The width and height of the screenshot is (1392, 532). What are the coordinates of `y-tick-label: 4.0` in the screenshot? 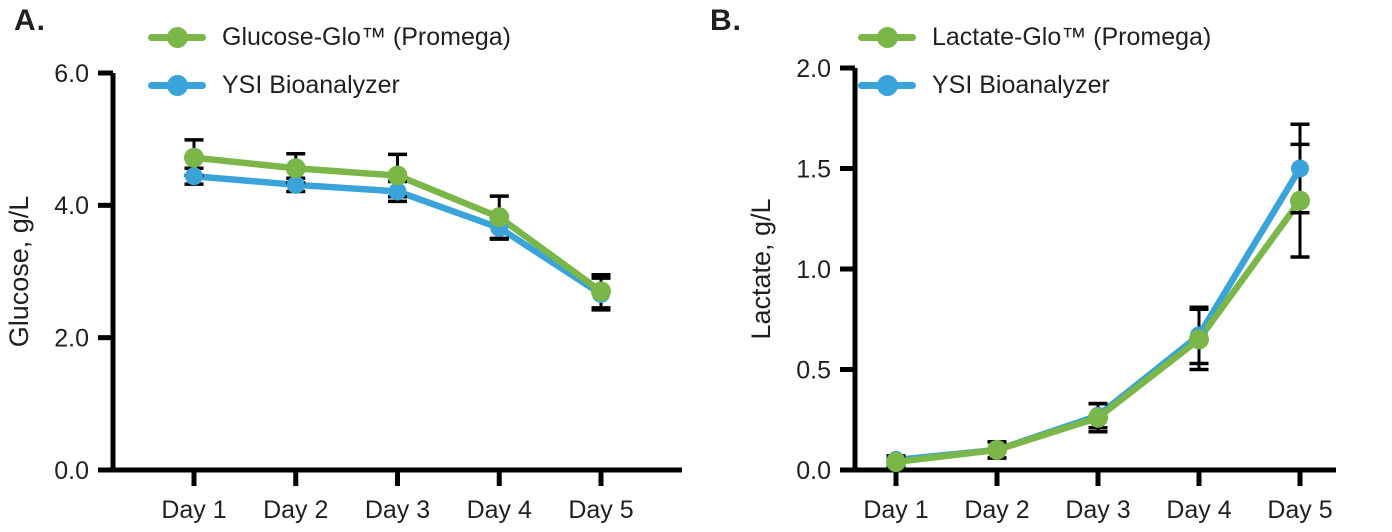 It's located at (71, 206).